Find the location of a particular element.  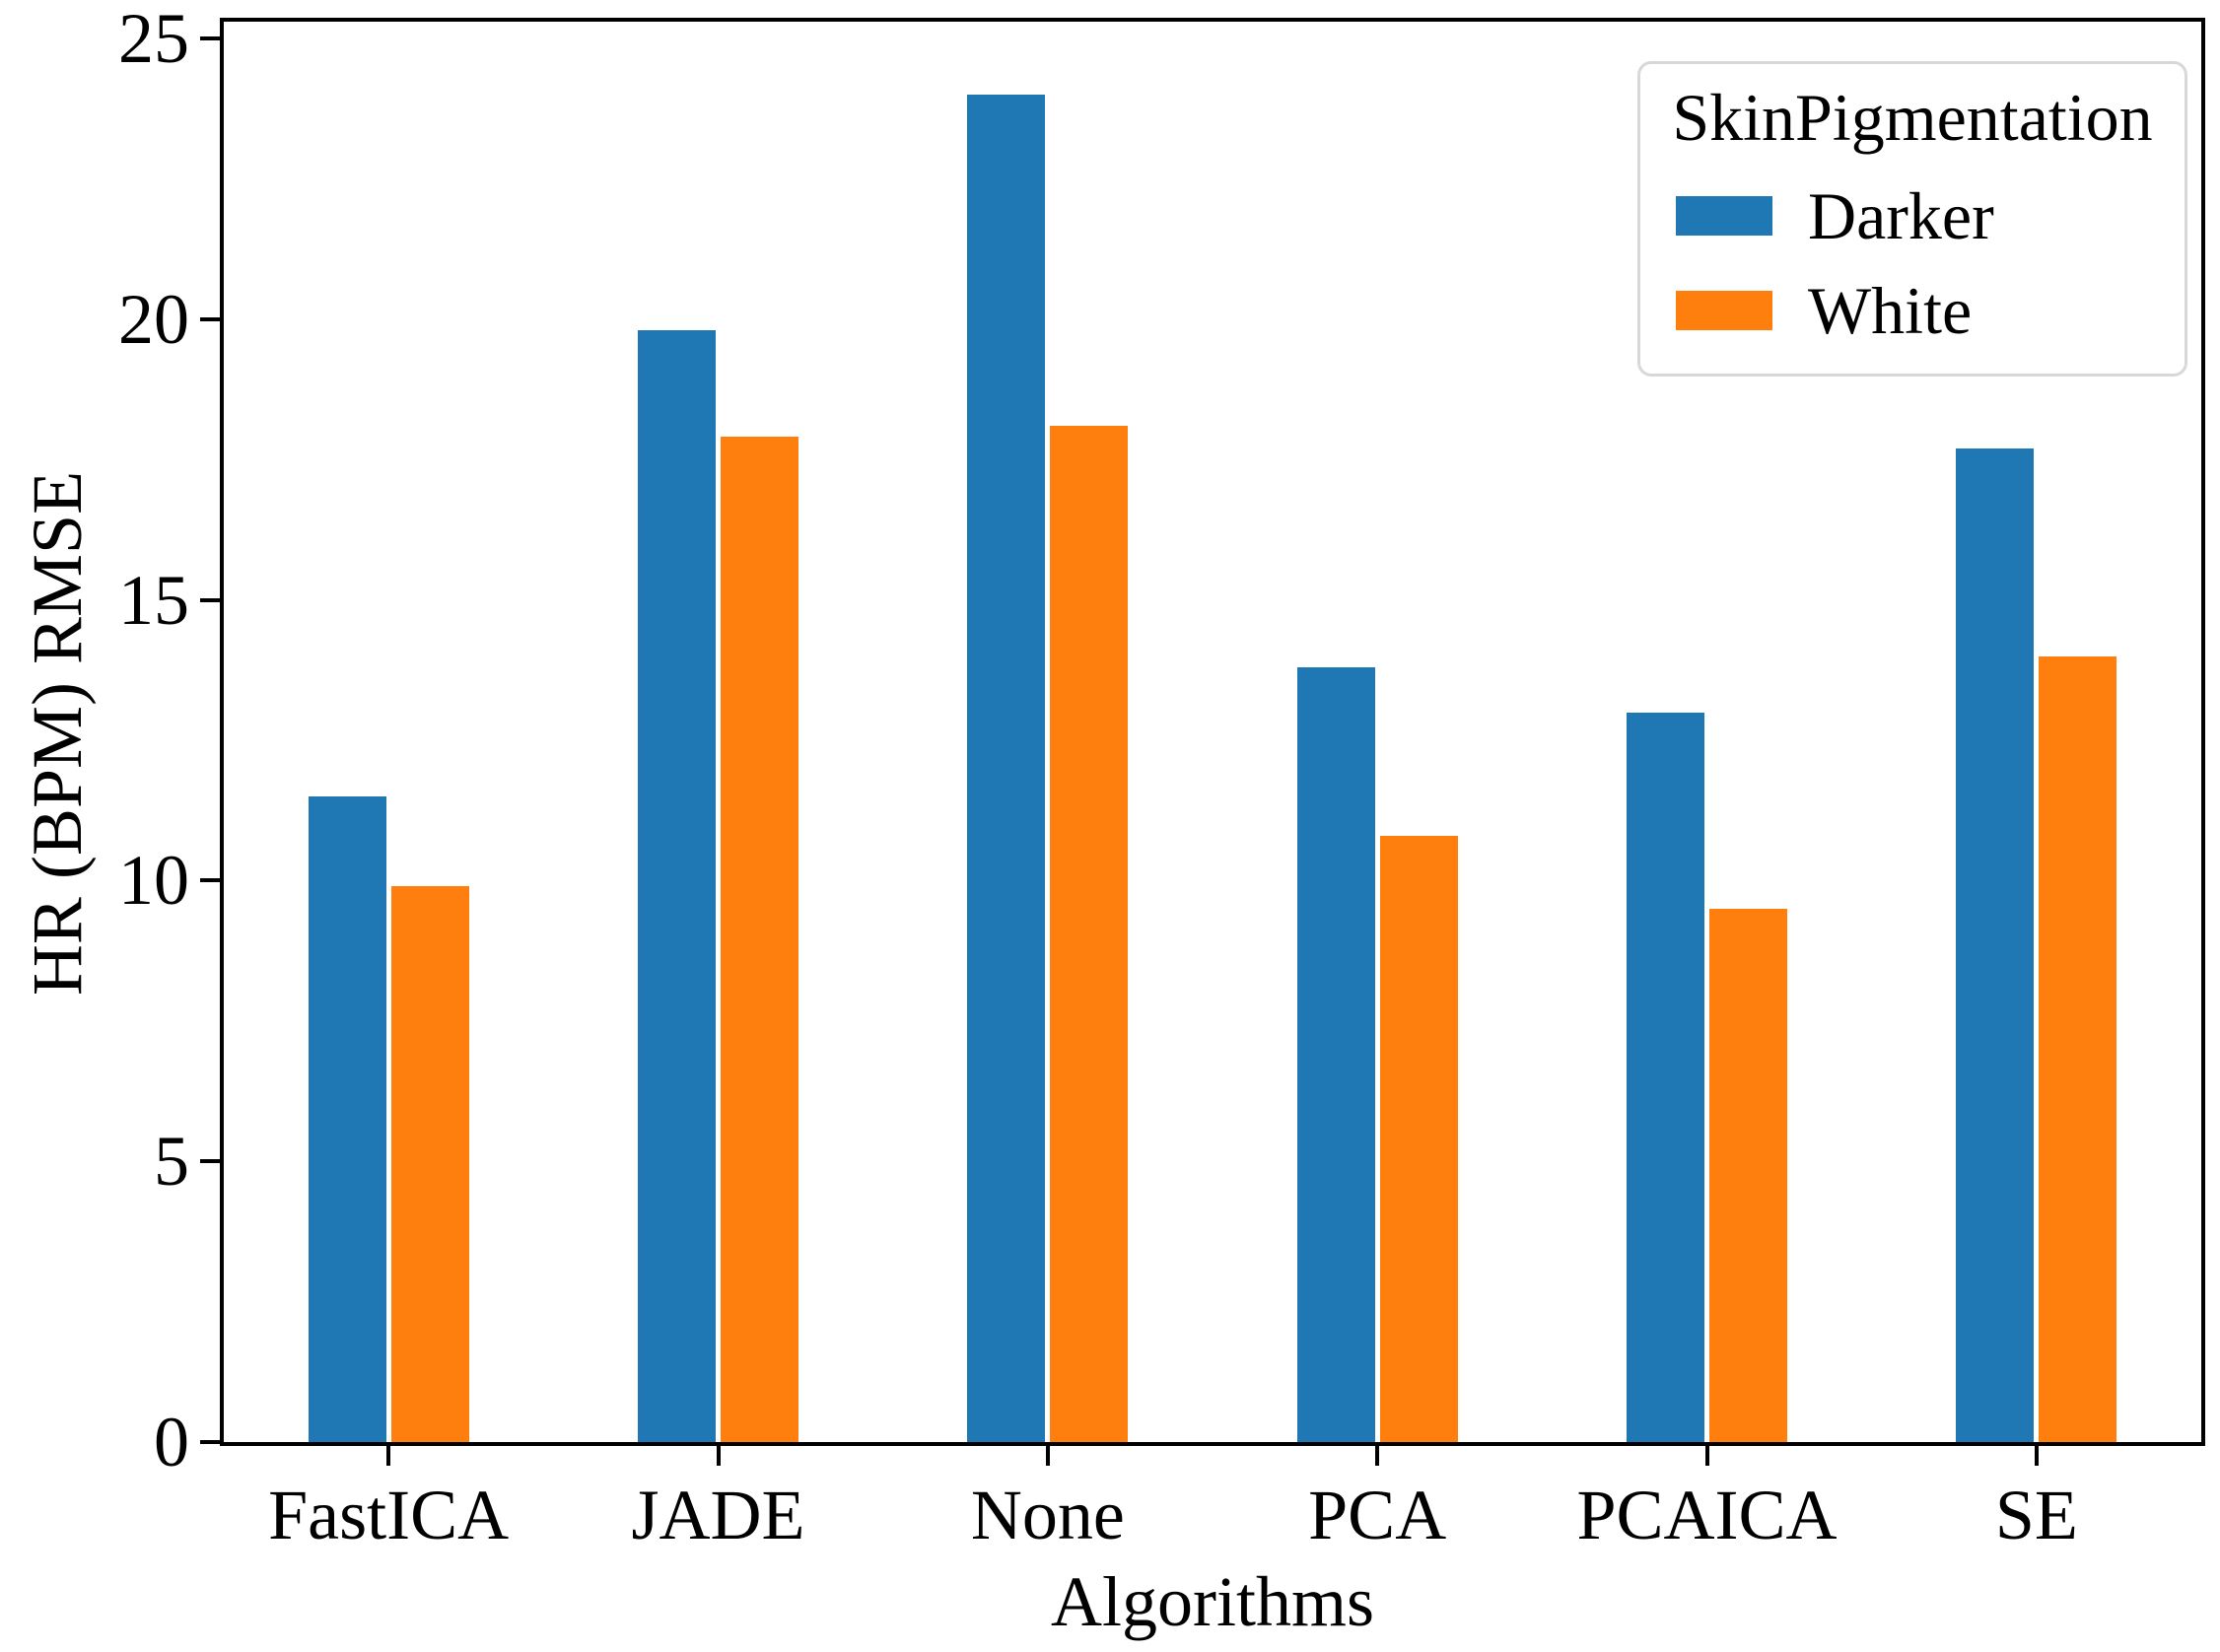

y-tick-label: 0 is located at coordinates (171, 1442).